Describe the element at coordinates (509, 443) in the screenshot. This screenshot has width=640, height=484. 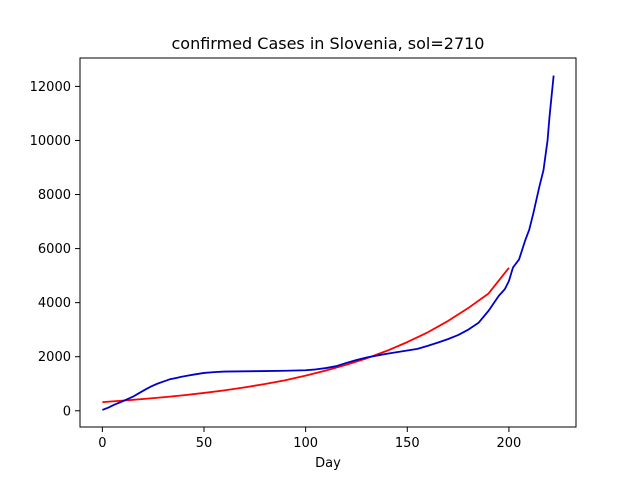
I see `x-tick-label: 200` at that location.